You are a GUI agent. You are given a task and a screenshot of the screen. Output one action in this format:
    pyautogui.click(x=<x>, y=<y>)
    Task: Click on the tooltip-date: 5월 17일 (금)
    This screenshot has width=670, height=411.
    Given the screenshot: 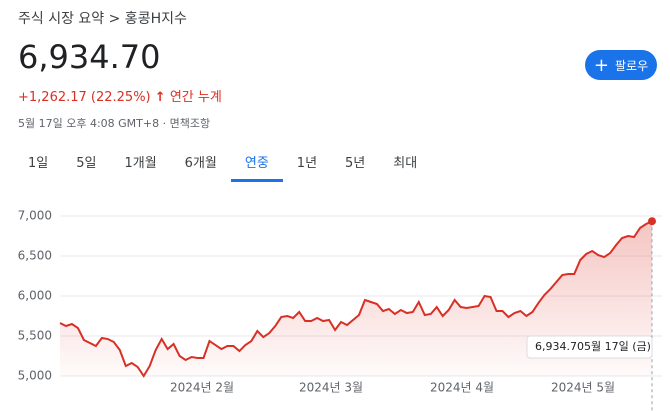 What is the action you would take?
    pyautogui.click(x=617, y=346)
    